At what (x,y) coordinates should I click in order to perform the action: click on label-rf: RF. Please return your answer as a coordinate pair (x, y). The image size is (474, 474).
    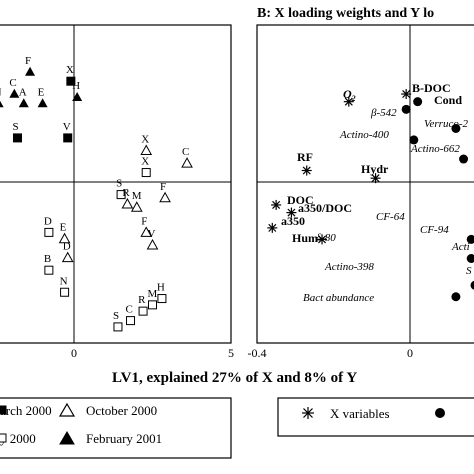
    Looking at the image, I should click on (305, 157).